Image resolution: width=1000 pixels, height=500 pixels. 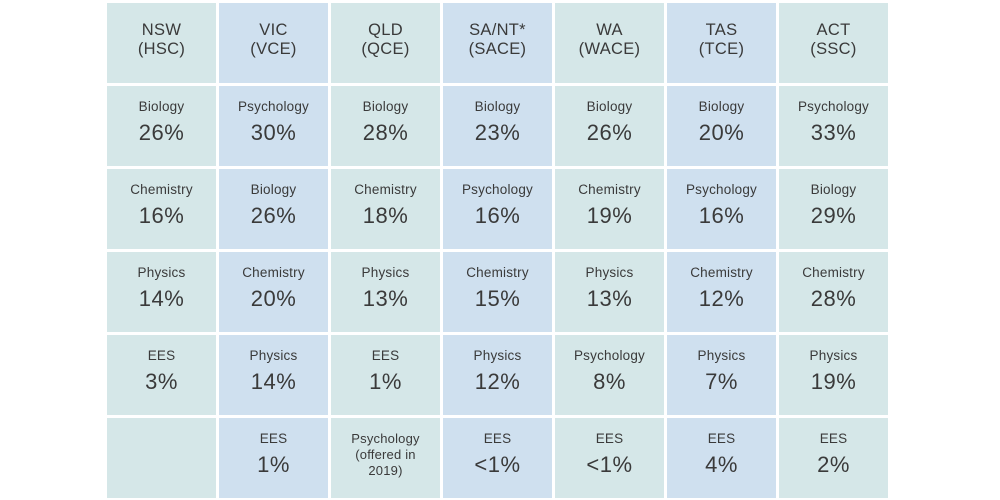 What do you see at coordinates (721, 381) in the screenshot?
I see `percentage-value: 7%` at bounding box center [721, 381].